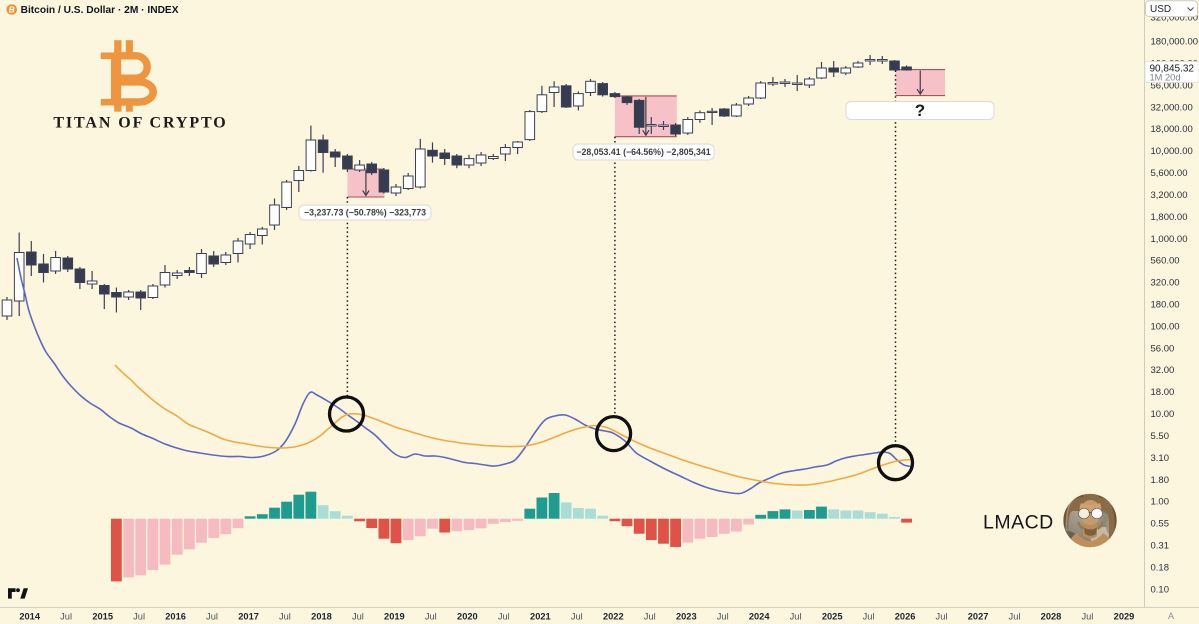 Image resolution: width=1199 pixels, height=624 pixels. What do you see at coordinates (1160, 567) in the screenshot?
I see `svg-text: 0.18` at bounding box center [1160, 567].